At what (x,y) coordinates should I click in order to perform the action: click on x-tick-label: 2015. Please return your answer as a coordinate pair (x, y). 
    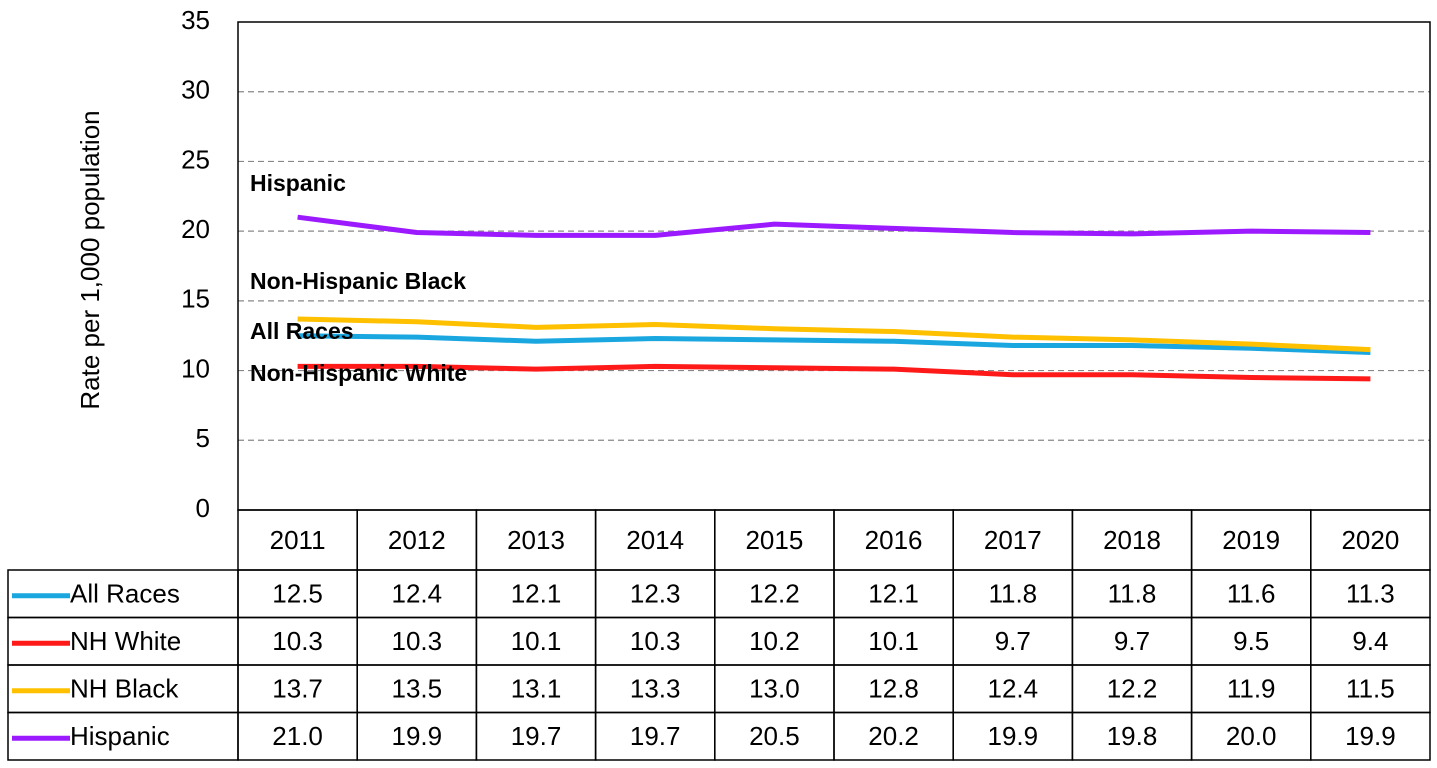
    Looking at the image, I should click on (774, 540).